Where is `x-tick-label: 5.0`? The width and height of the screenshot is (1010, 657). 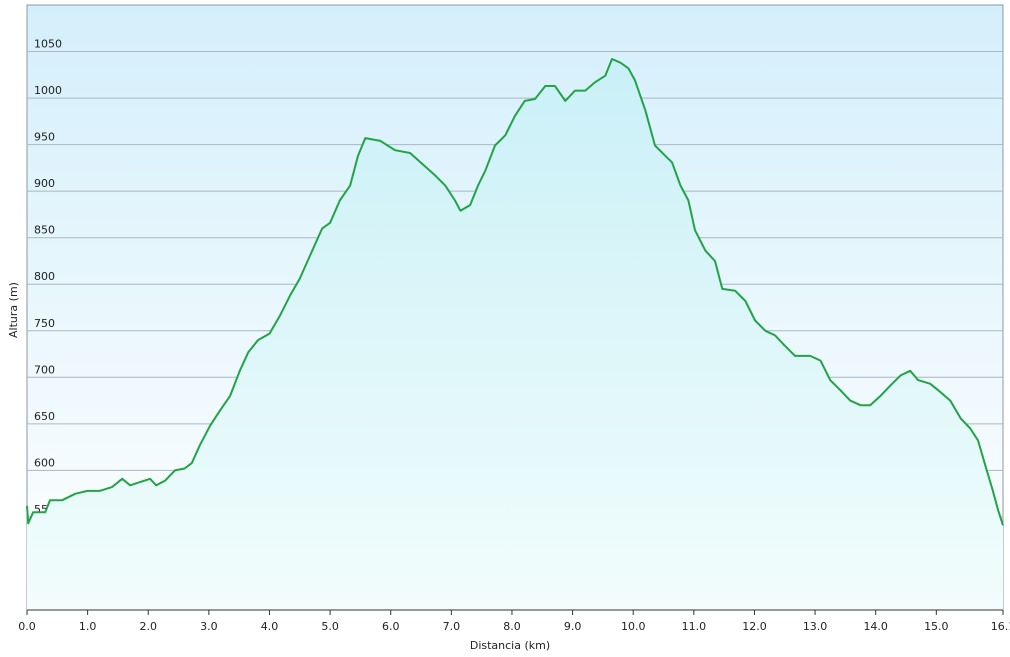 x-tick-label: 5.0 is located at coordinates (330, 626).